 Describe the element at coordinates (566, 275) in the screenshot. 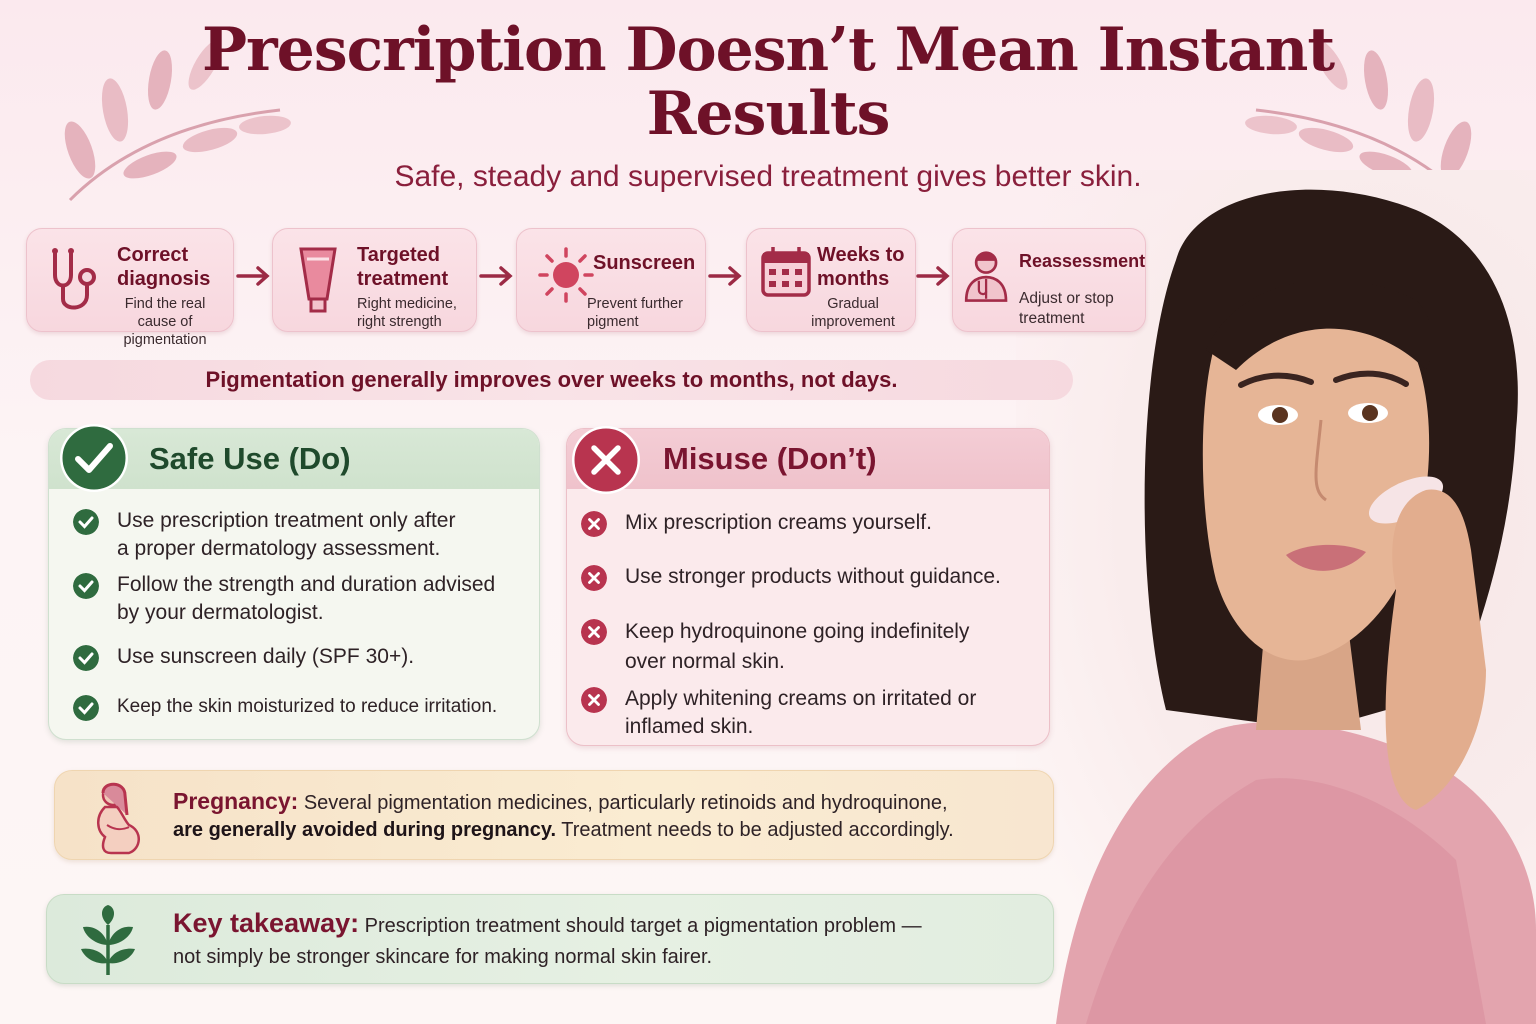

I see `sun-icon` at that location.